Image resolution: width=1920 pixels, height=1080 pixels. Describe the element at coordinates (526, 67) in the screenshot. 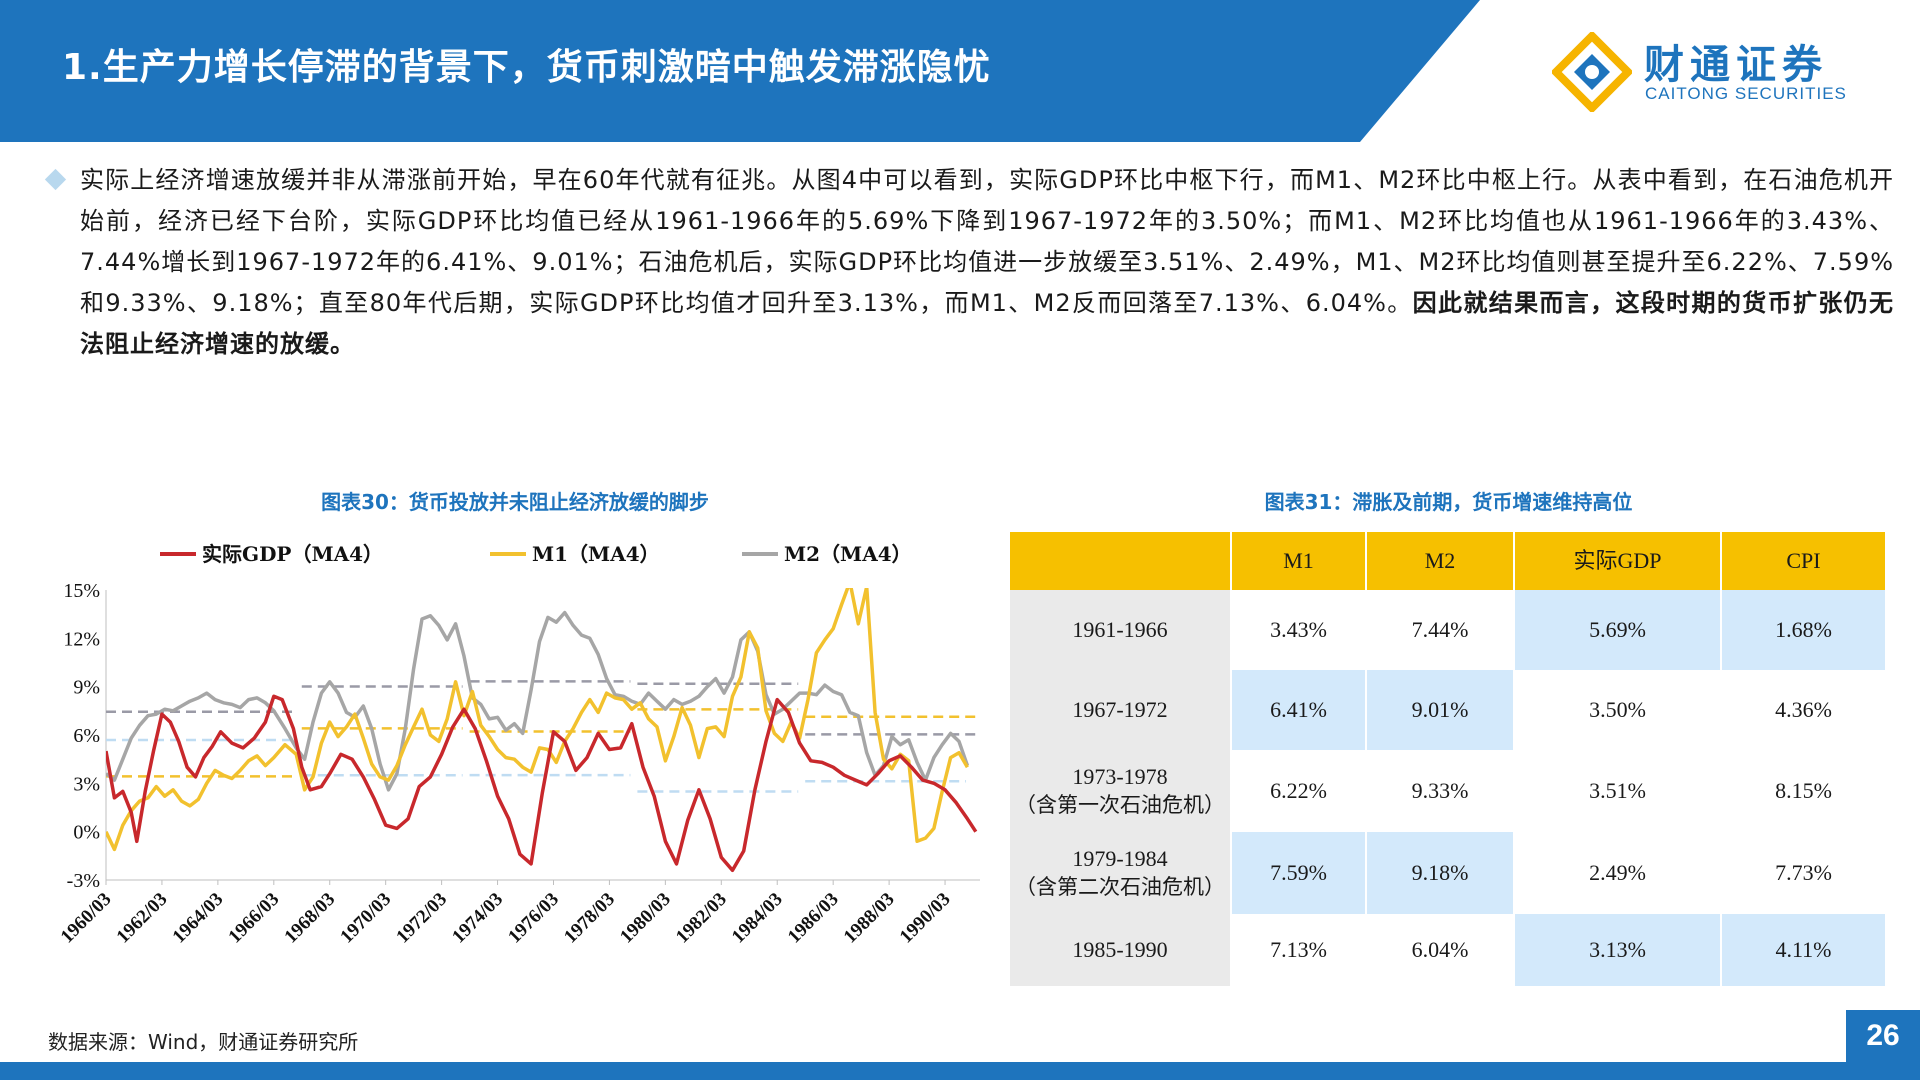

I see `page-title: 1.生产力增长停滞的背景下，货币刺激暗中触发滞涨隐忧` at that location.